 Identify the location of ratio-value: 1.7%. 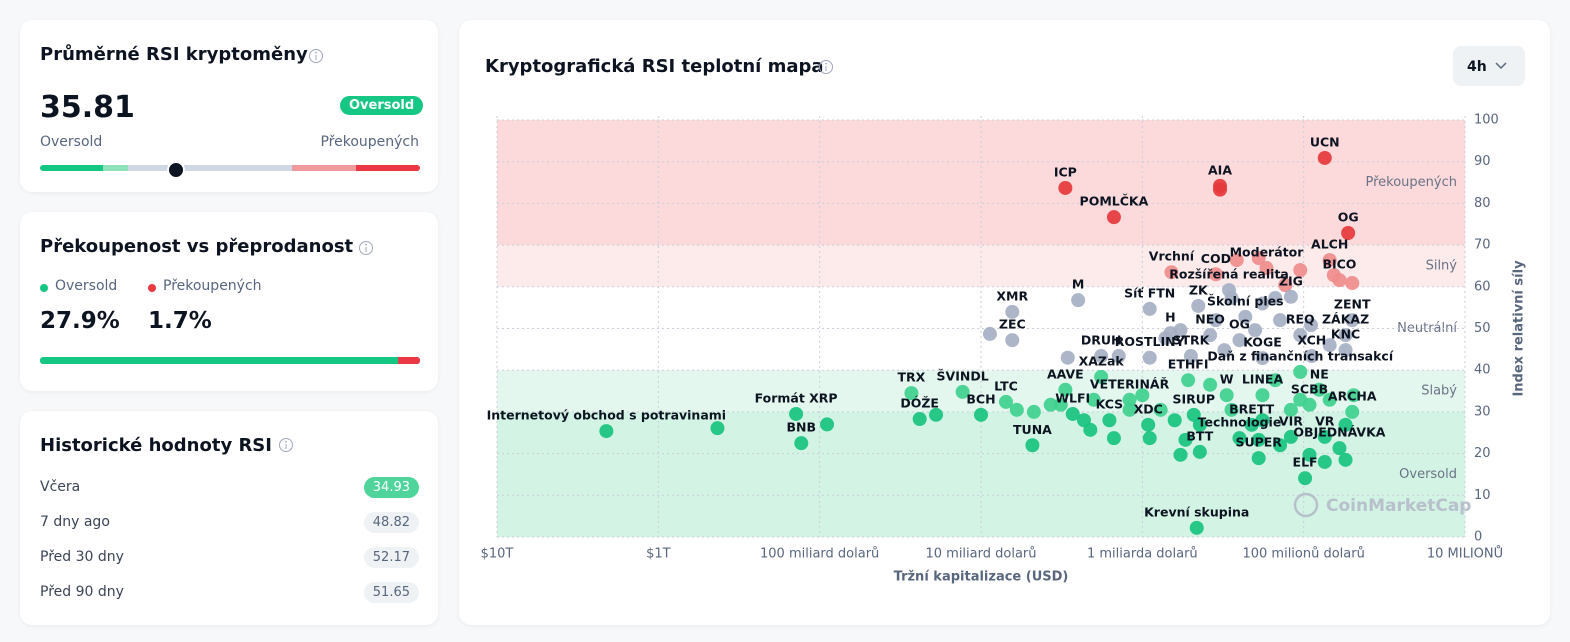
(180, 321).